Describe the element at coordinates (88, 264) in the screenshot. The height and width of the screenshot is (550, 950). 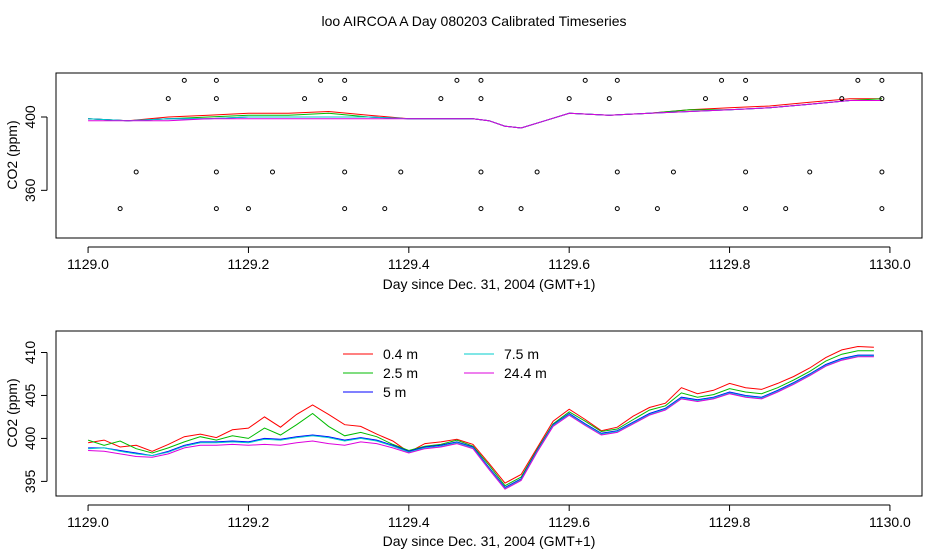
I see `top-x-tick-label: 1129.0` at that location.